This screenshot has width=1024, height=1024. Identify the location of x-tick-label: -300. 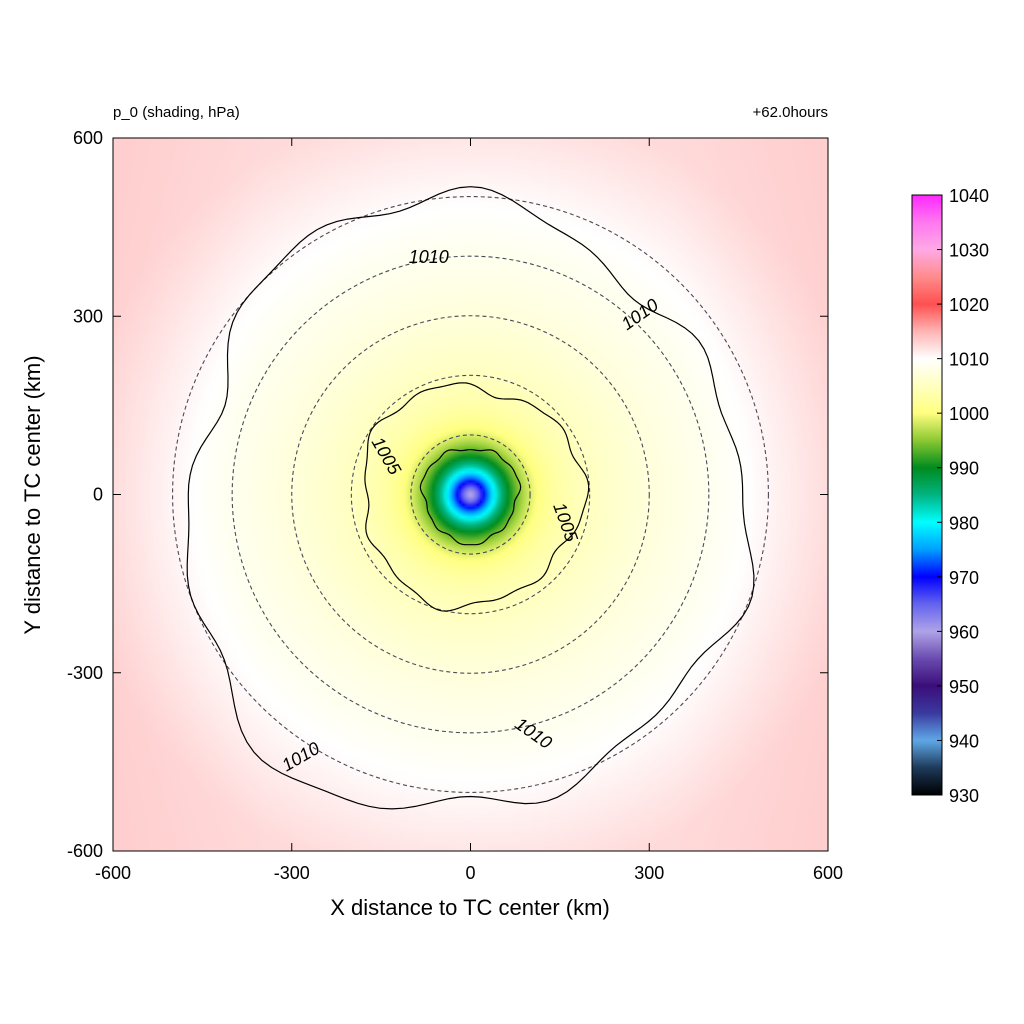
(292, 873).